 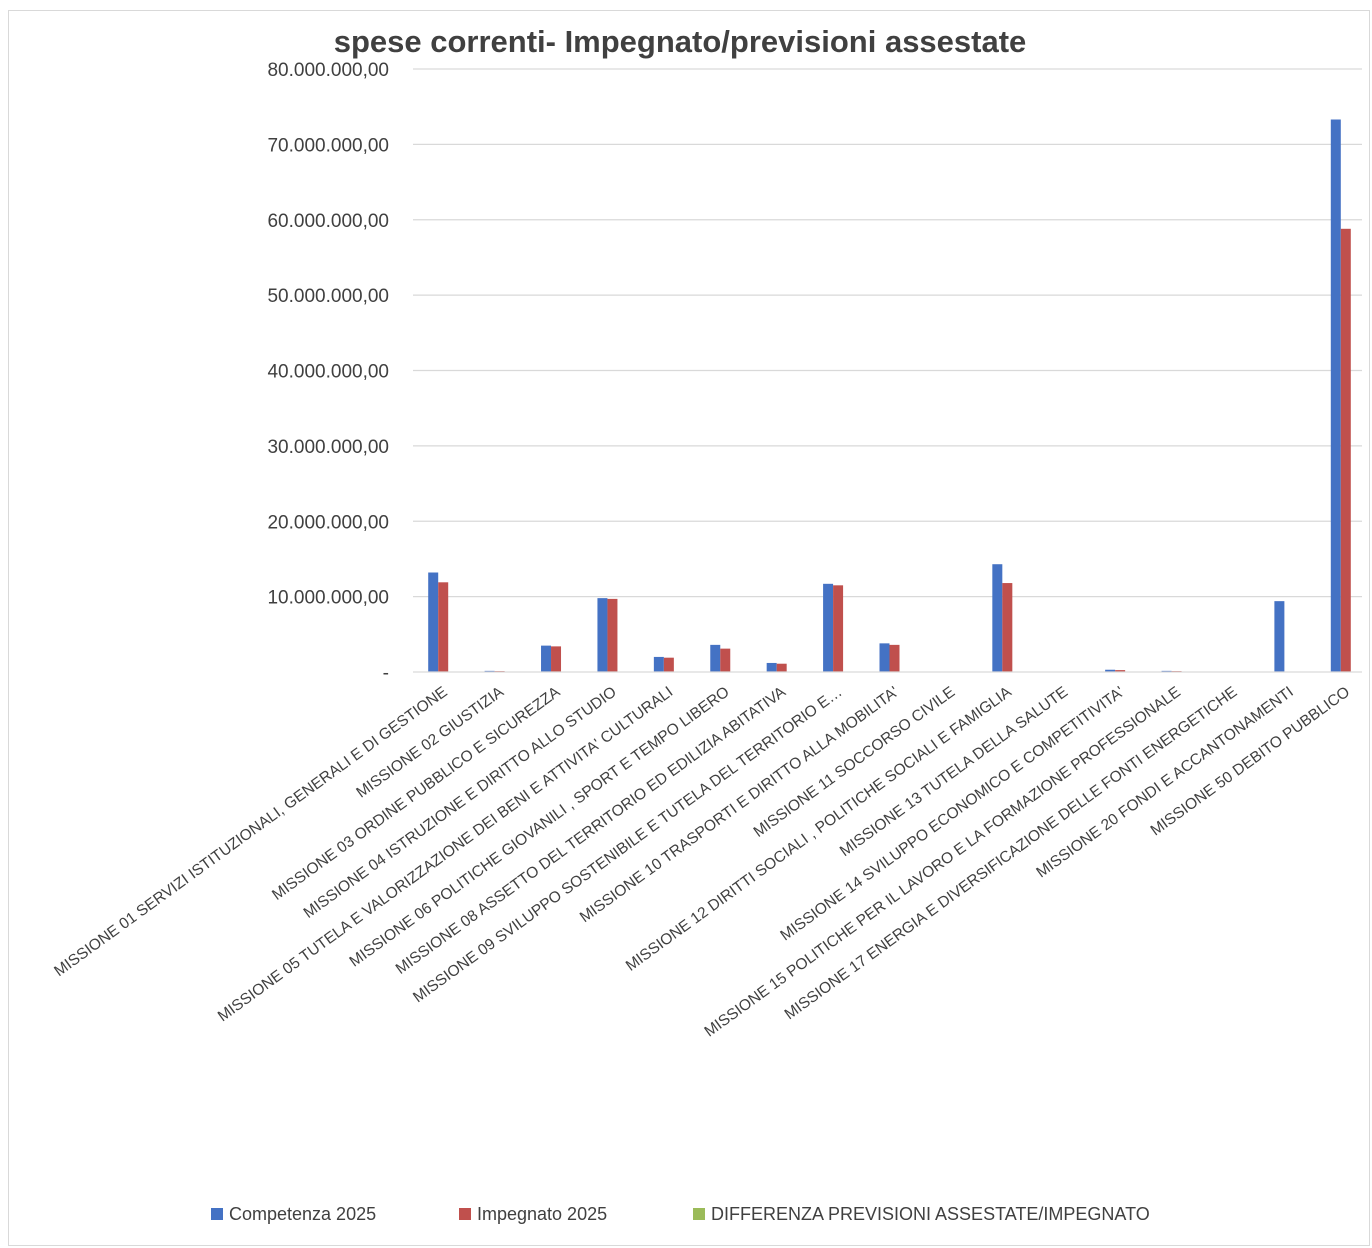 What do you see at coordinates (542, 1214) in the screenshot?
I see `legend-label: Impegnato 2025` at bounding box center [542, 1214].